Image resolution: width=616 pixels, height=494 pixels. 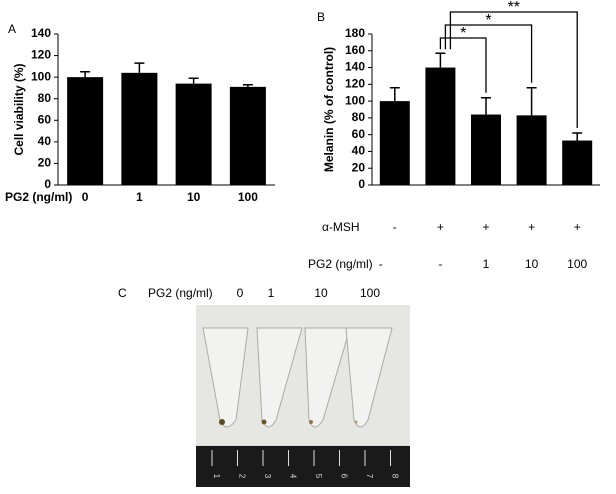 What do you see at coordinates (194, 197) in the screenshot?
I see `x-tick-label: 10` at bounding box center [194, 197].